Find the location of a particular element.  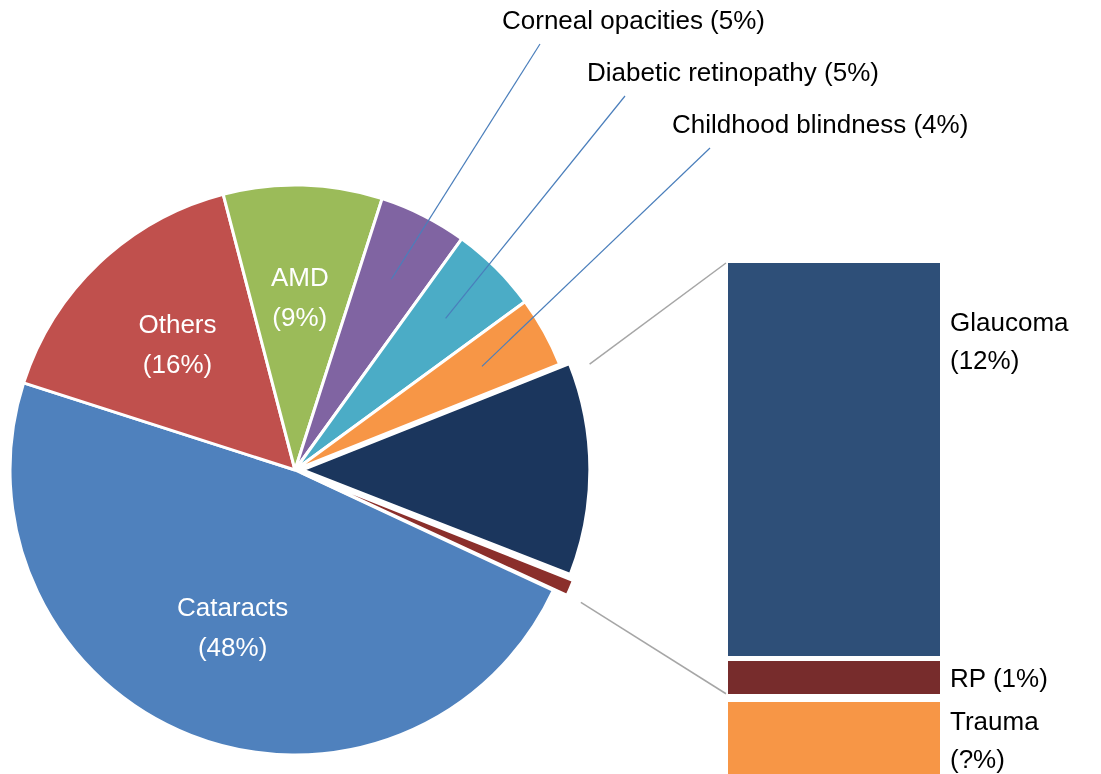

data-label: (48%) is located at coordinates (232, 647).